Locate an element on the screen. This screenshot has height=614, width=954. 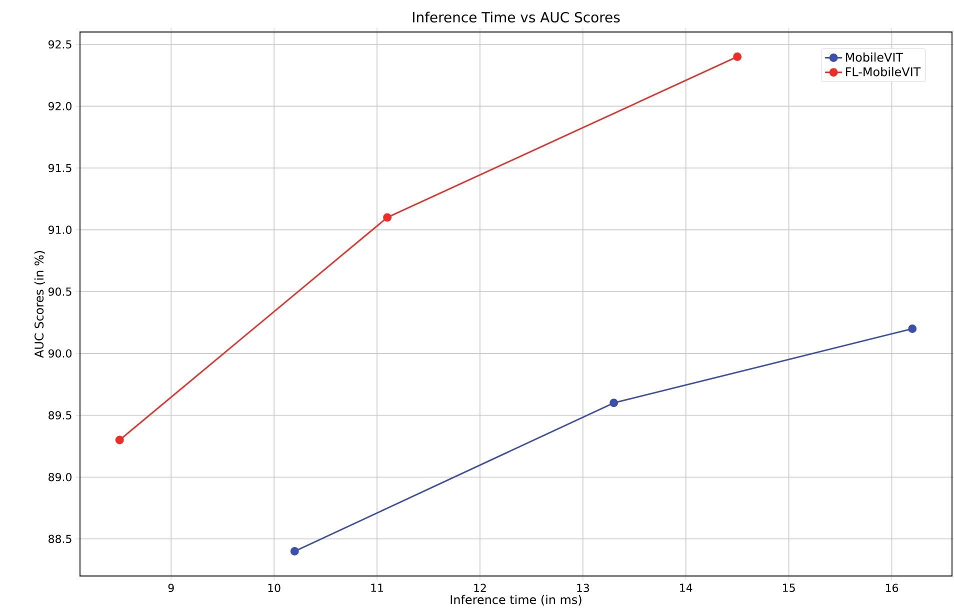
x-tick-label: 13 is located at coordinates (583, 588).